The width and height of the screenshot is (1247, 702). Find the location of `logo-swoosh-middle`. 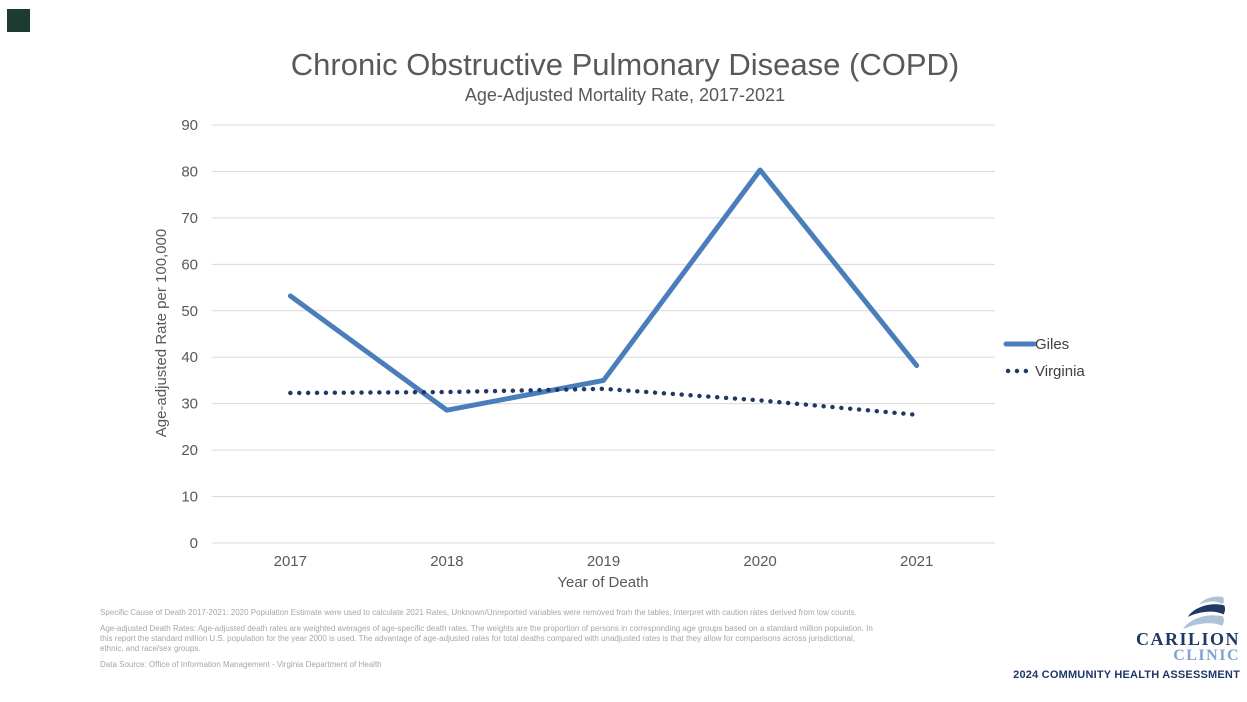

logo-swoosh-middle is located at coordinates (1206, 610).